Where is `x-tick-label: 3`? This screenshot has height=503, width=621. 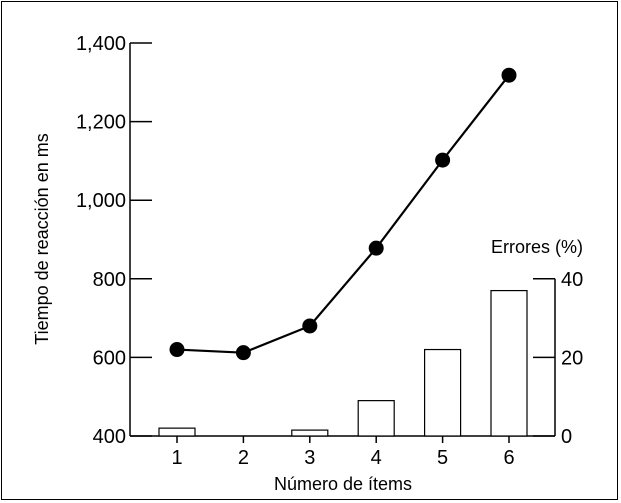
x-tick-label: 3 is located at coordinates (309, 458).